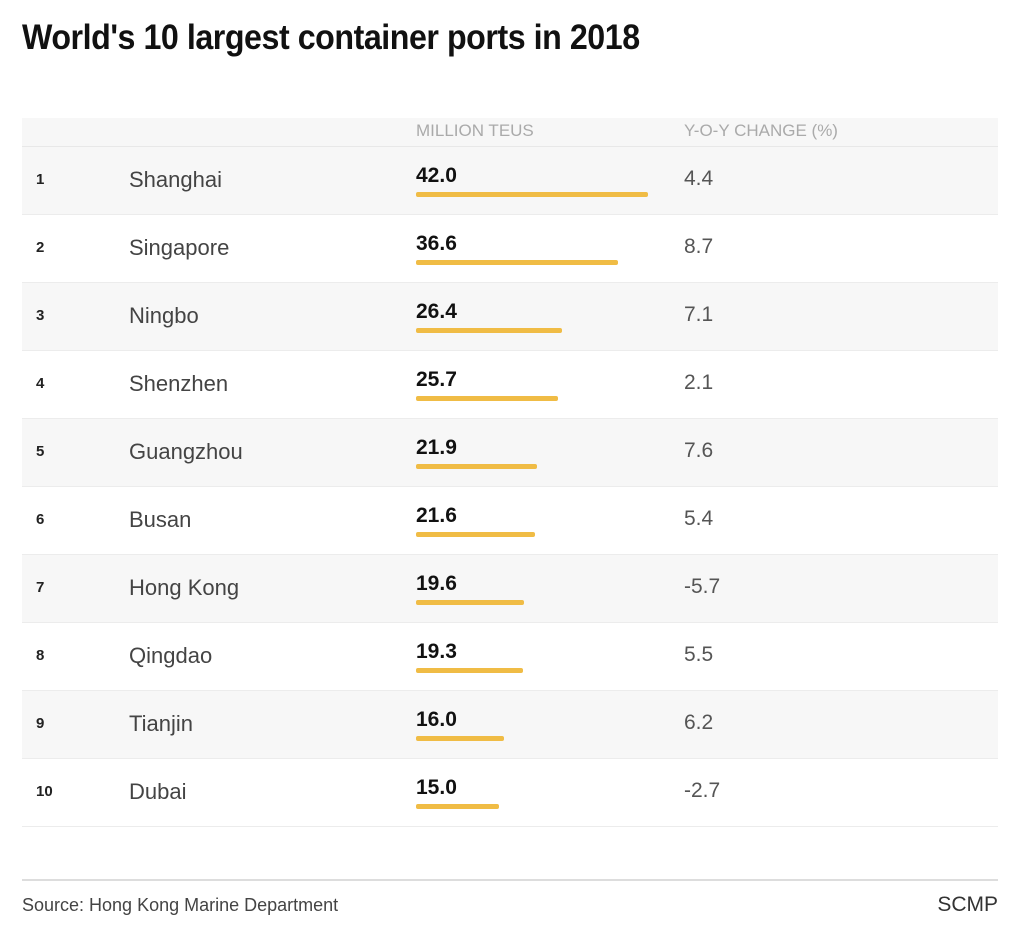 Image resolution: width=1024 pixels, height=947 pixels. What do you see at coordinates (510, 657) in the screenshot?
I see `table-row: 8 Qingdao 19.3 5.5` at bounding box center [510, 657].